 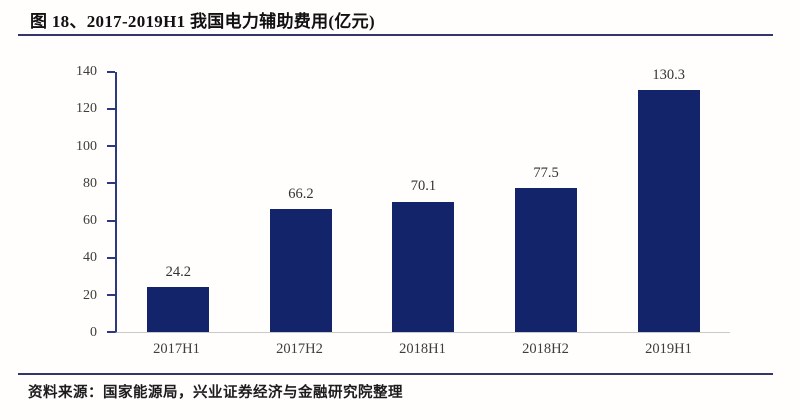 I want to click on y-tick-label: 40, so click(x=90, y=258).